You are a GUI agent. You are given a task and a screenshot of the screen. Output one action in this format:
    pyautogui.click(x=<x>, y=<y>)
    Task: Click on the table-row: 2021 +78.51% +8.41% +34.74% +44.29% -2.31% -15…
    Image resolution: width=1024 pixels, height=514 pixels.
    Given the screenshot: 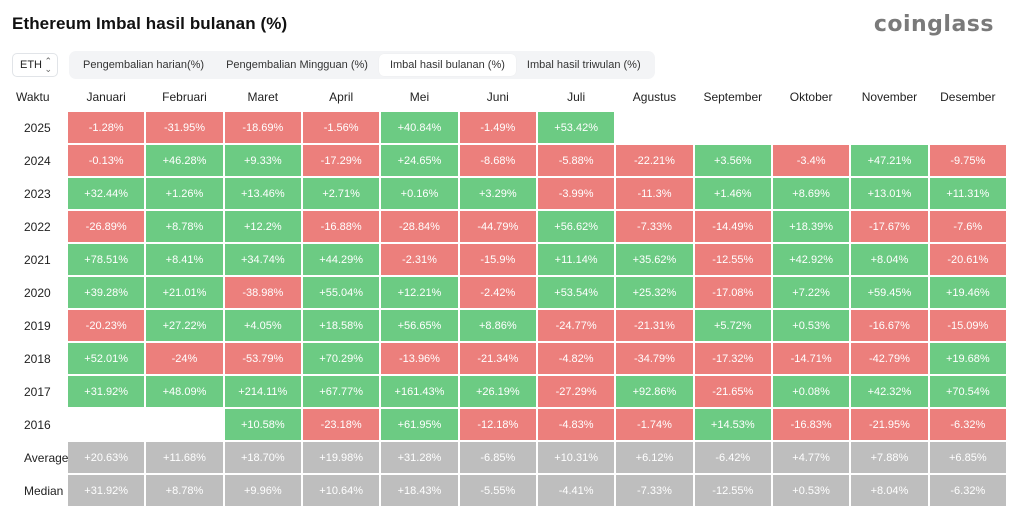 What is the action you would take?
    pyautogui.click(x=509, y=259)
    